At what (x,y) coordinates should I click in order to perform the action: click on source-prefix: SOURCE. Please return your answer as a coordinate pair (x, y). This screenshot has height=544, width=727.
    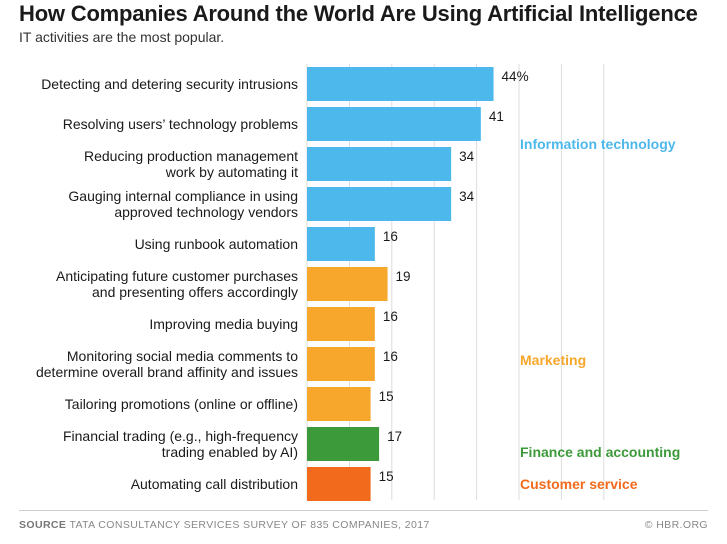
    Looking at the image, I should click on (43, 525).